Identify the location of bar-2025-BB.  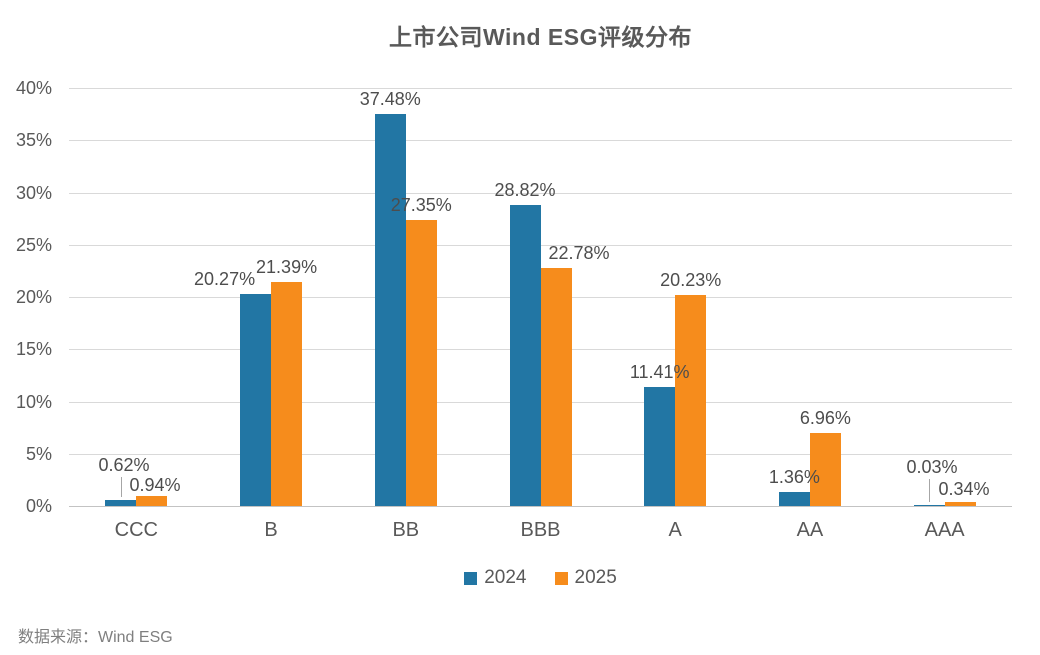
(421, 363).